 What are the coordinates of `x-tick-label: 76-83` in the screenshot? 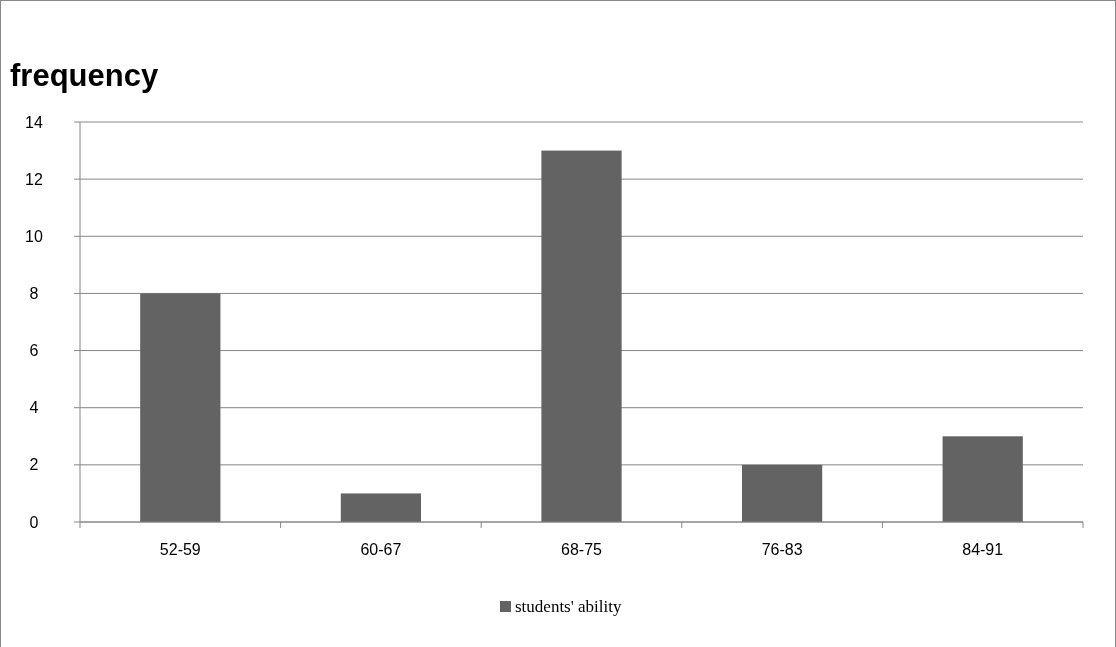 It's located at (782, 549).